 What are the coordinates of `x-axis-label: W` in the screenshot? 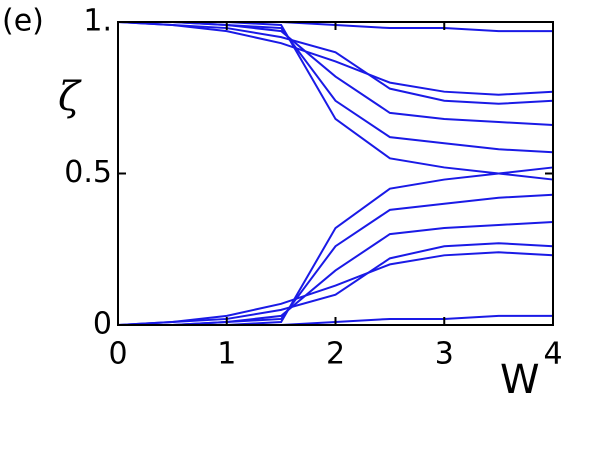 It's located at (520, 380).